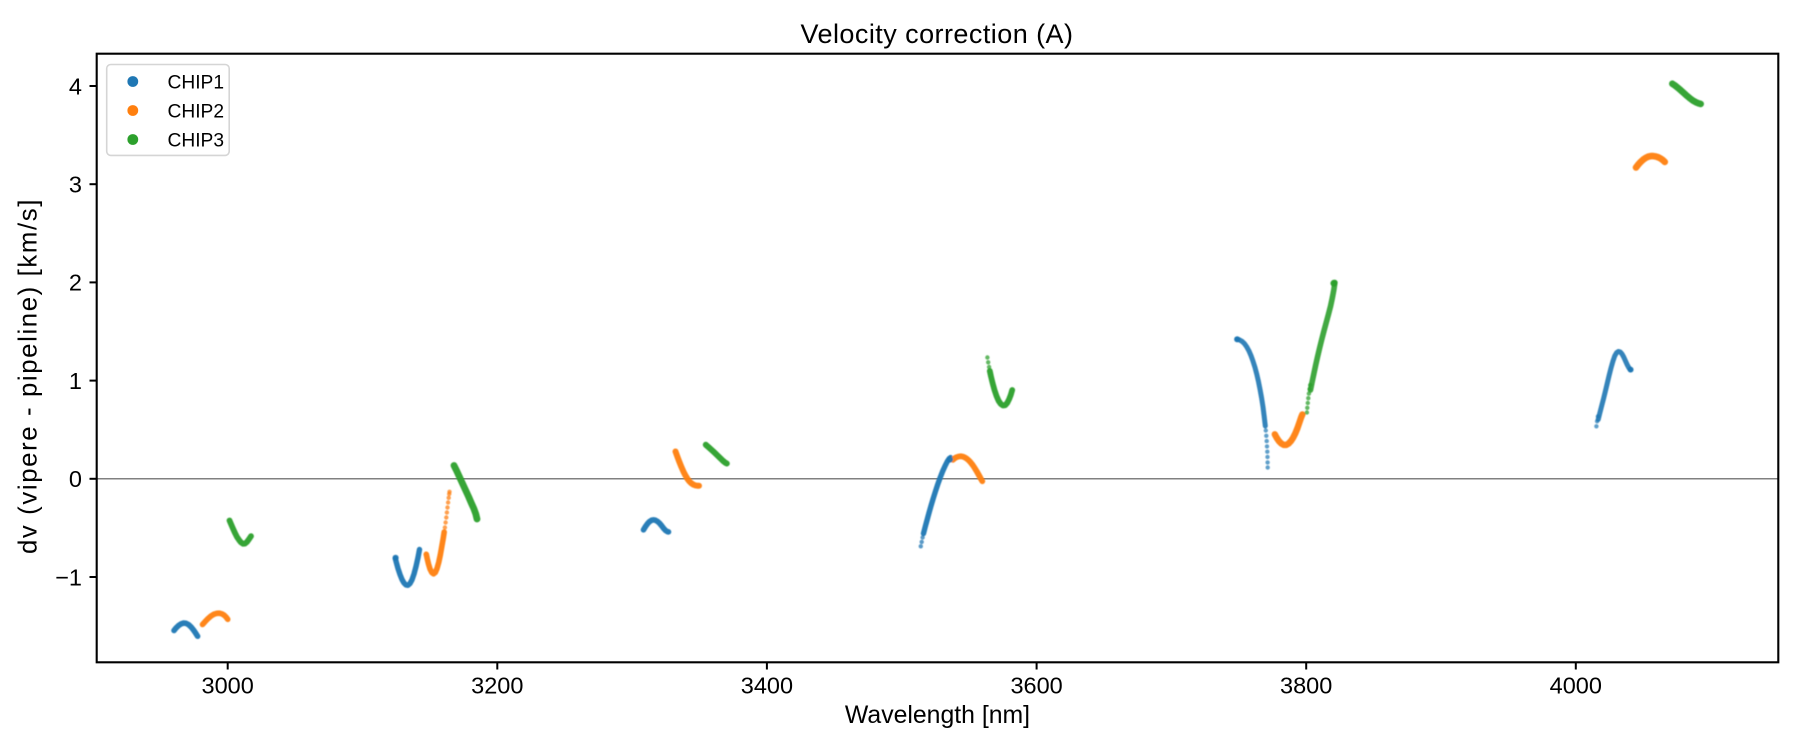 The width and height of the screenshot is (1800, 750). Describe the element at coordinates (937, 34) in the screenshot. I see `svg-text: Velocity correction (A)` at that location.